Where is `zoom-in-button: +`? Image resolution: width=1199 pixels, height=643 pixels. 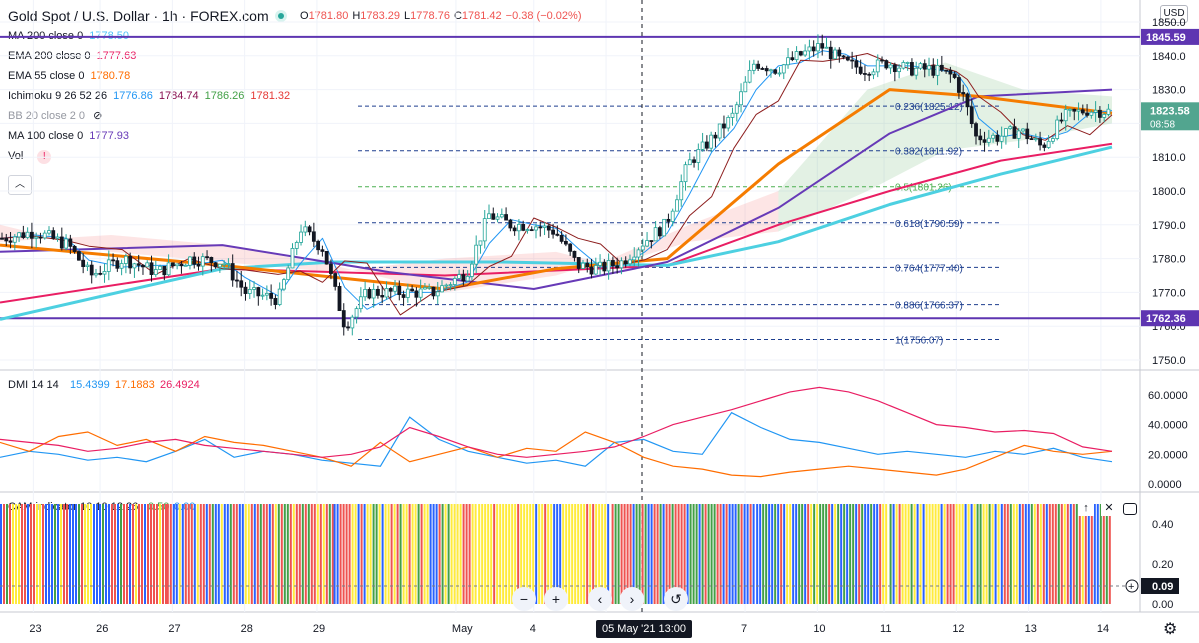 zoom-in-button: + is located at coordinates (556, 599).